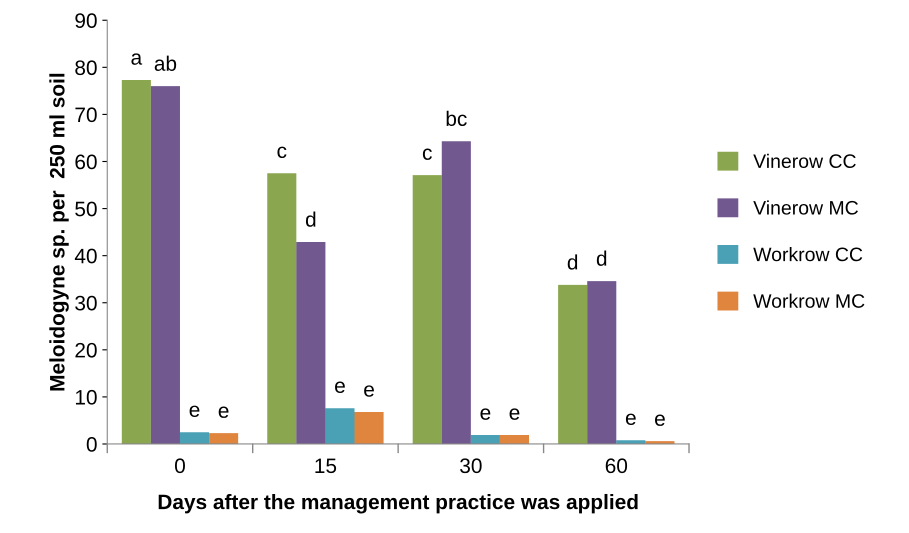 This screenshot has height=533, width=909. I want to click on legend-label: Workrow CC, so click(807, 254).